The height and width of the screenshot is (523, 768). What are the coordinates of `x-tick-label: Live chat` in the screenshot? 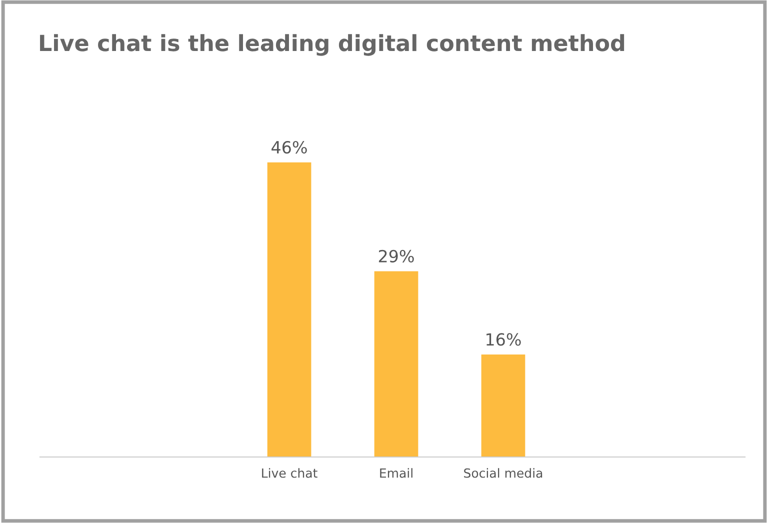 It's located at (290, 473).